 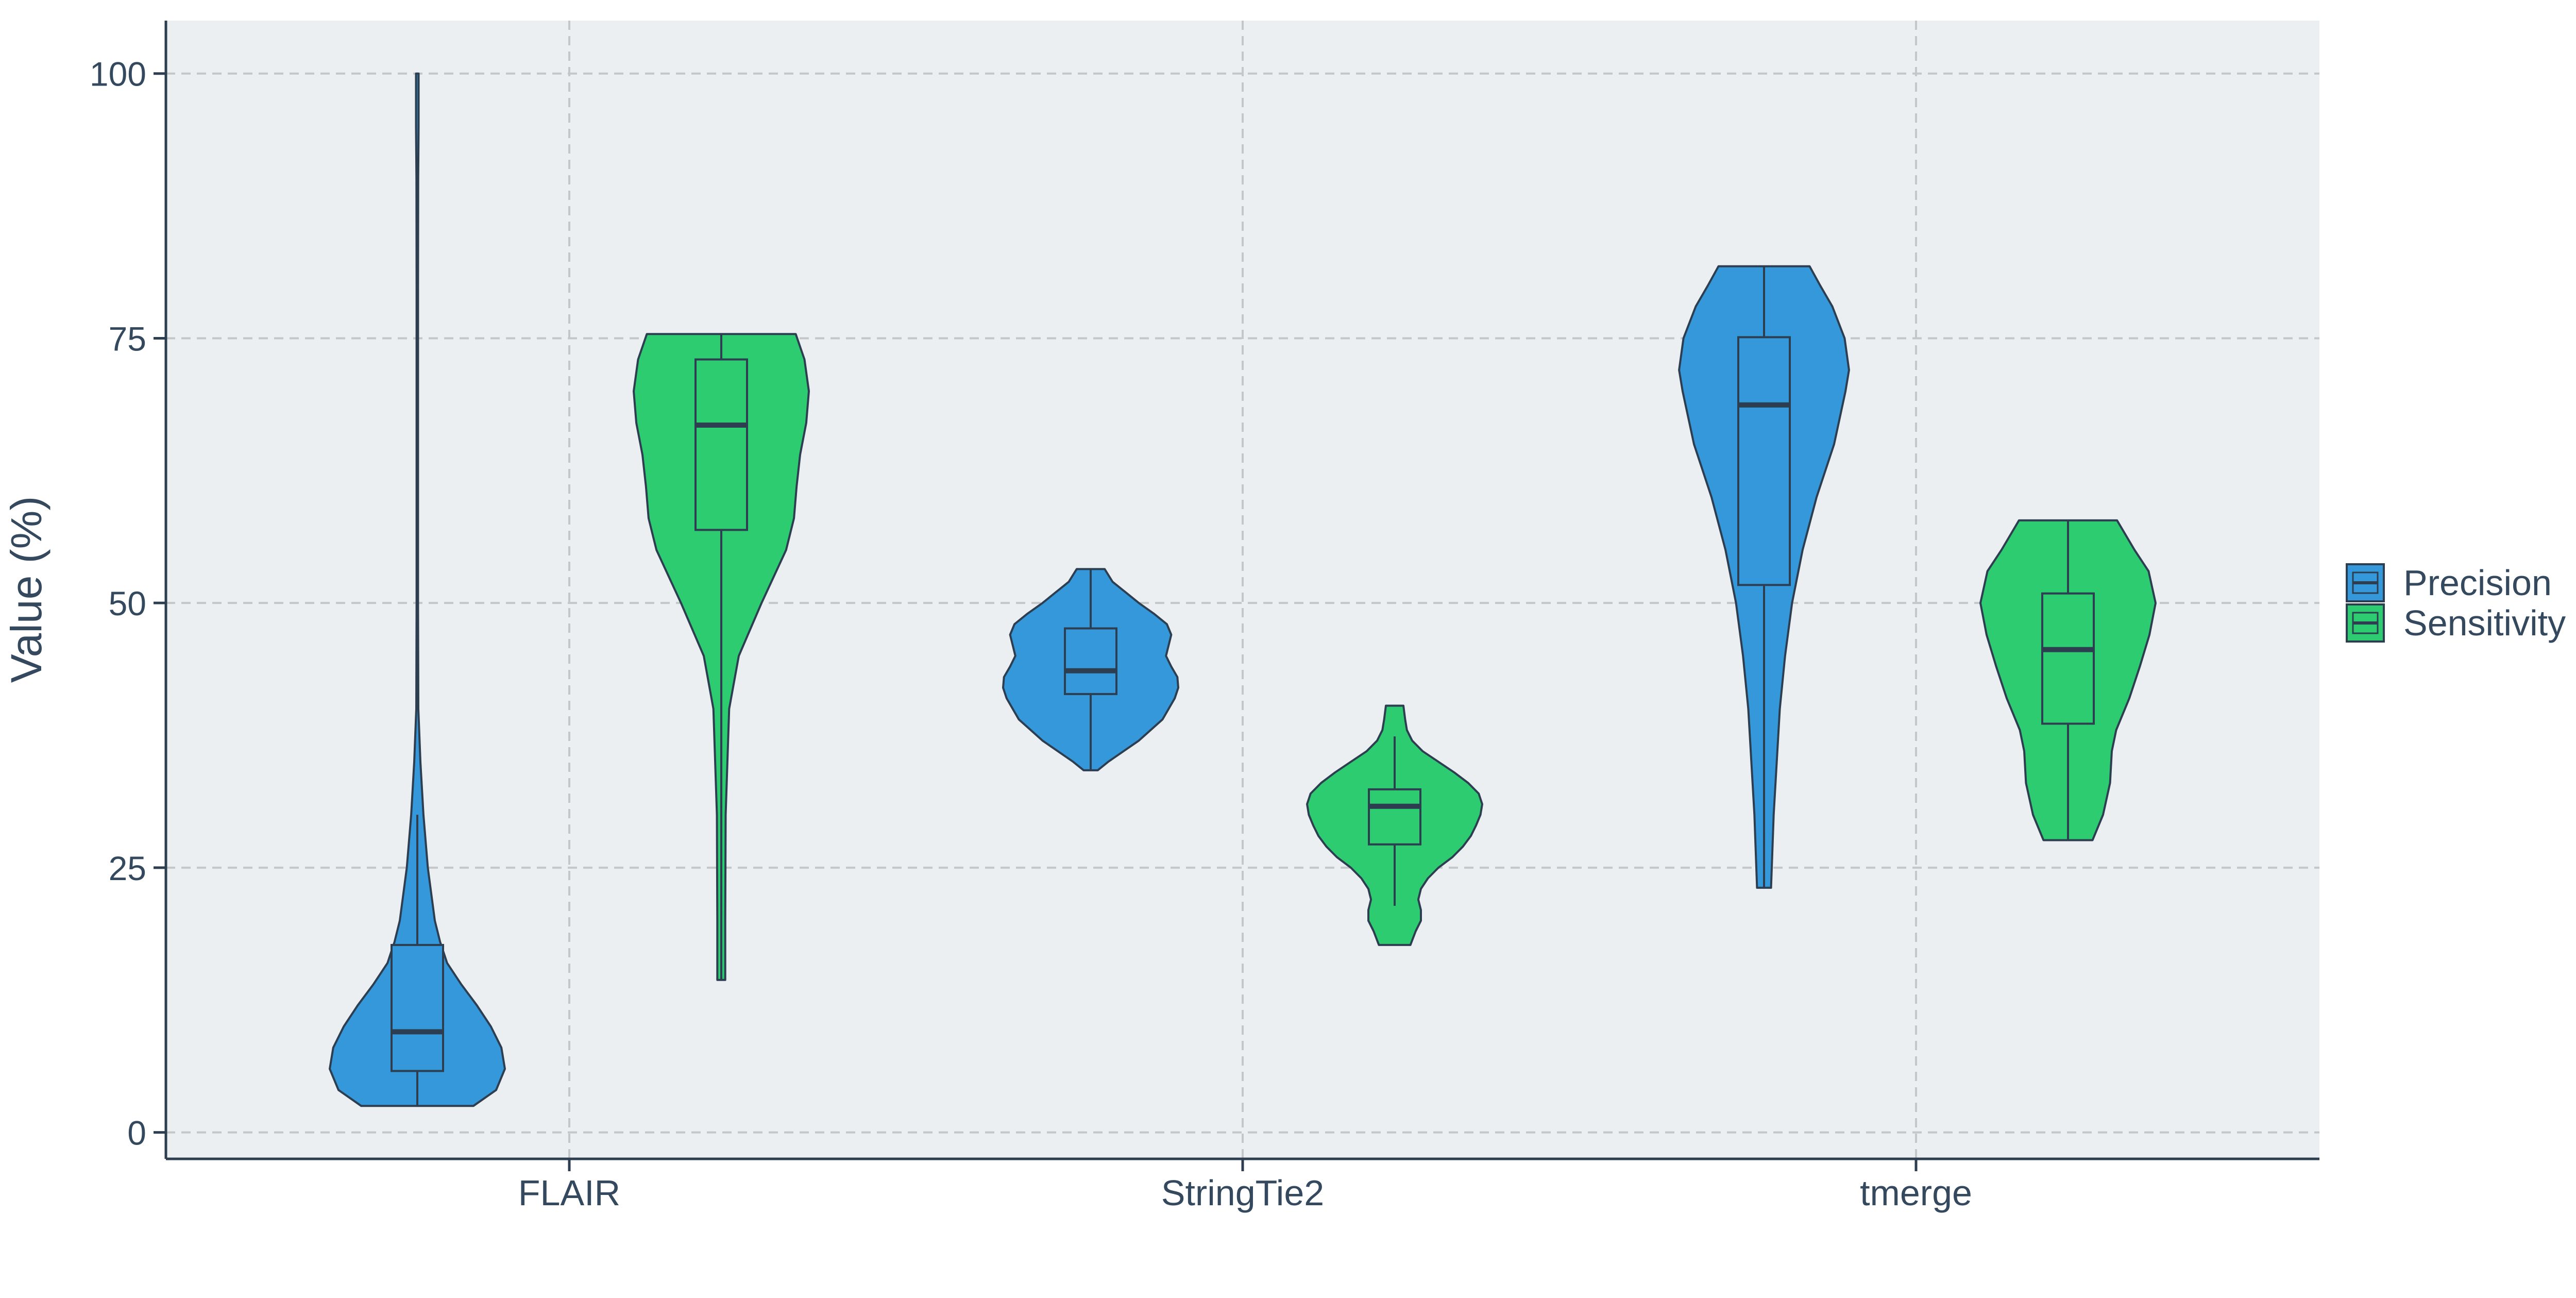 I want to click on y-tick-label: 50, so click(x=127, y=603).